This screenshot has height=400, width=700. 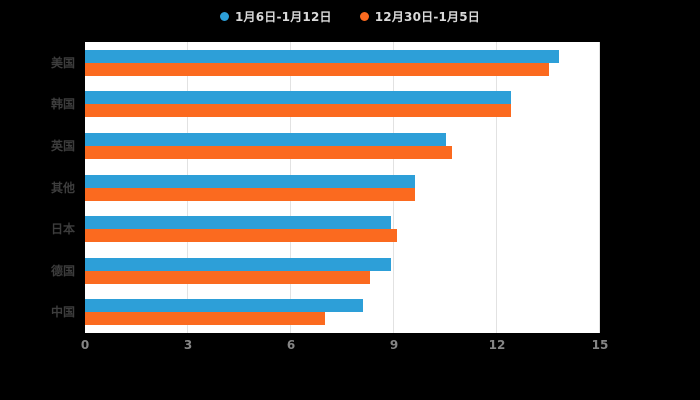 What do you see at coordinates (238, 222) in the screenshot?
I see `bar-series1-日本` at bounding box center [238, 222].